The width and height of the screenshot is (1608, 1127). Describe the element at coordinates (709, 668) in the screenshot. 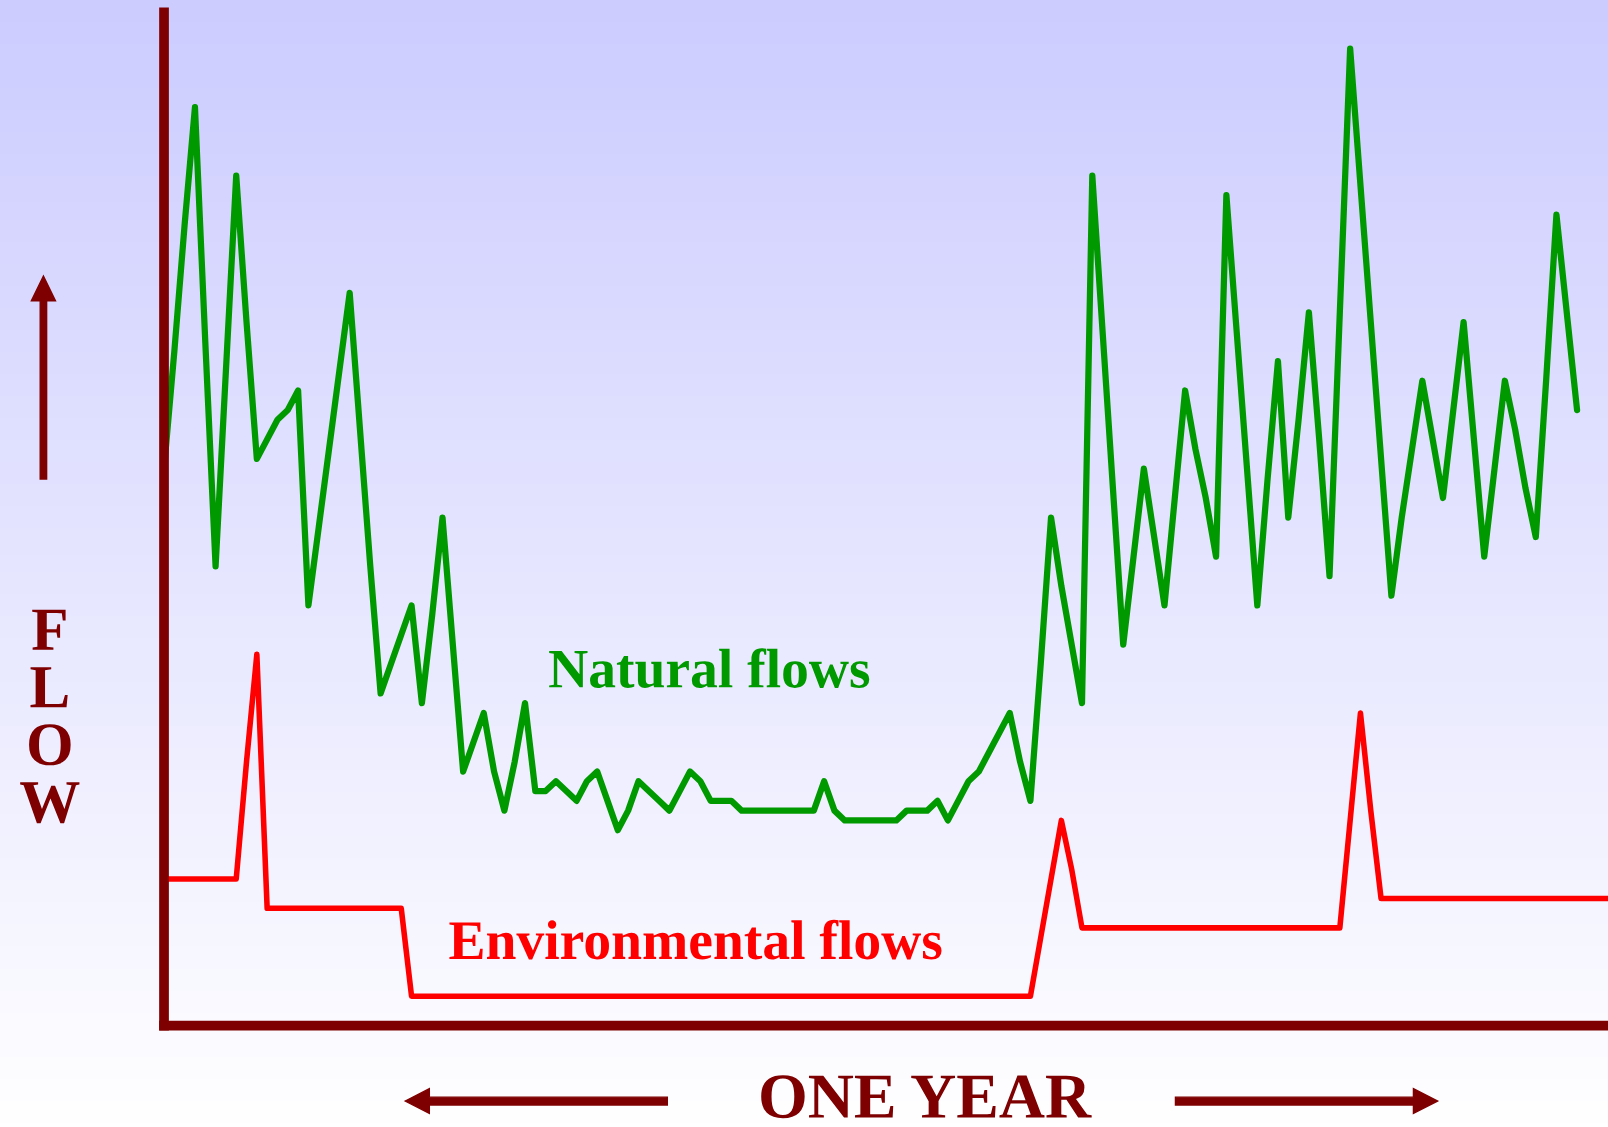

I see `series-label: Natural flows` at that location.